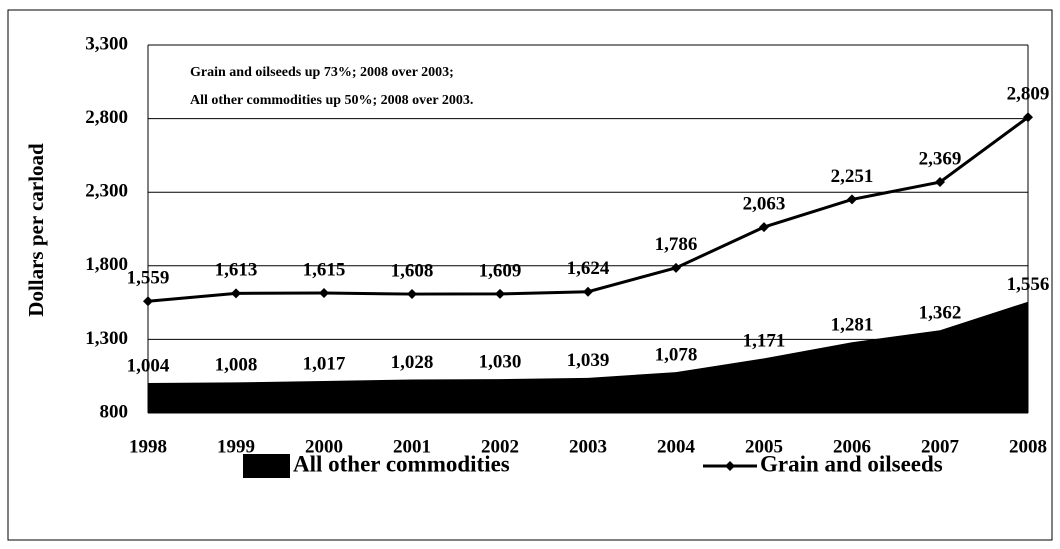 The height and width of the screenshot is (549, 1060). What do you see at coordinates (852, 176) in the screenshot?
I see `data-label: 2,251` at bounding box center [852, 176].